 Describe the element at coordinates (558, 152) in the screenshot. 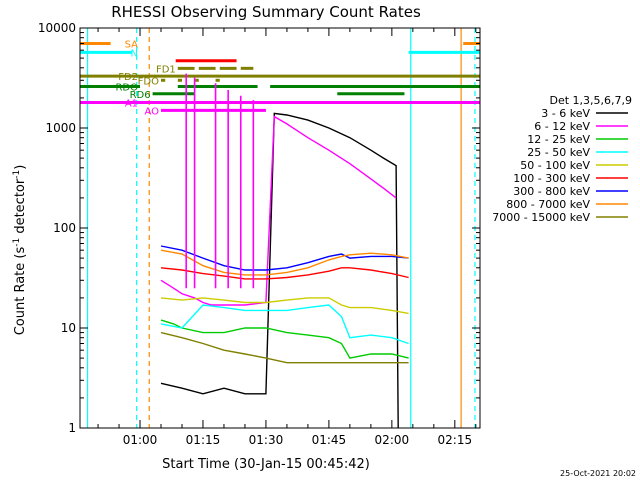

I see `legend-label-3: 25 - 50 keV` at that location.